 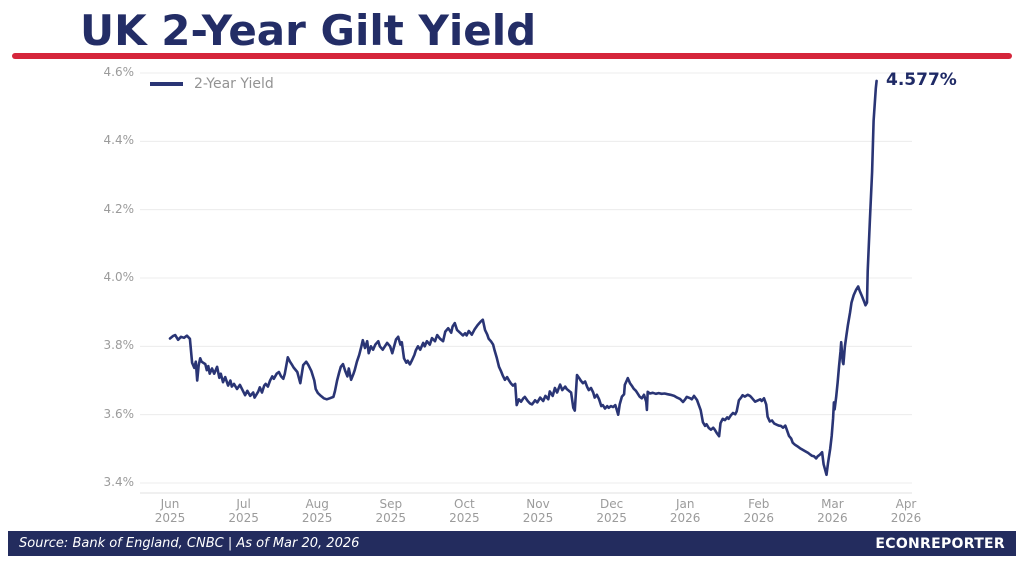 I want to click on x-axis-tick-label: Apr 2026, so click(x=906, y=511).